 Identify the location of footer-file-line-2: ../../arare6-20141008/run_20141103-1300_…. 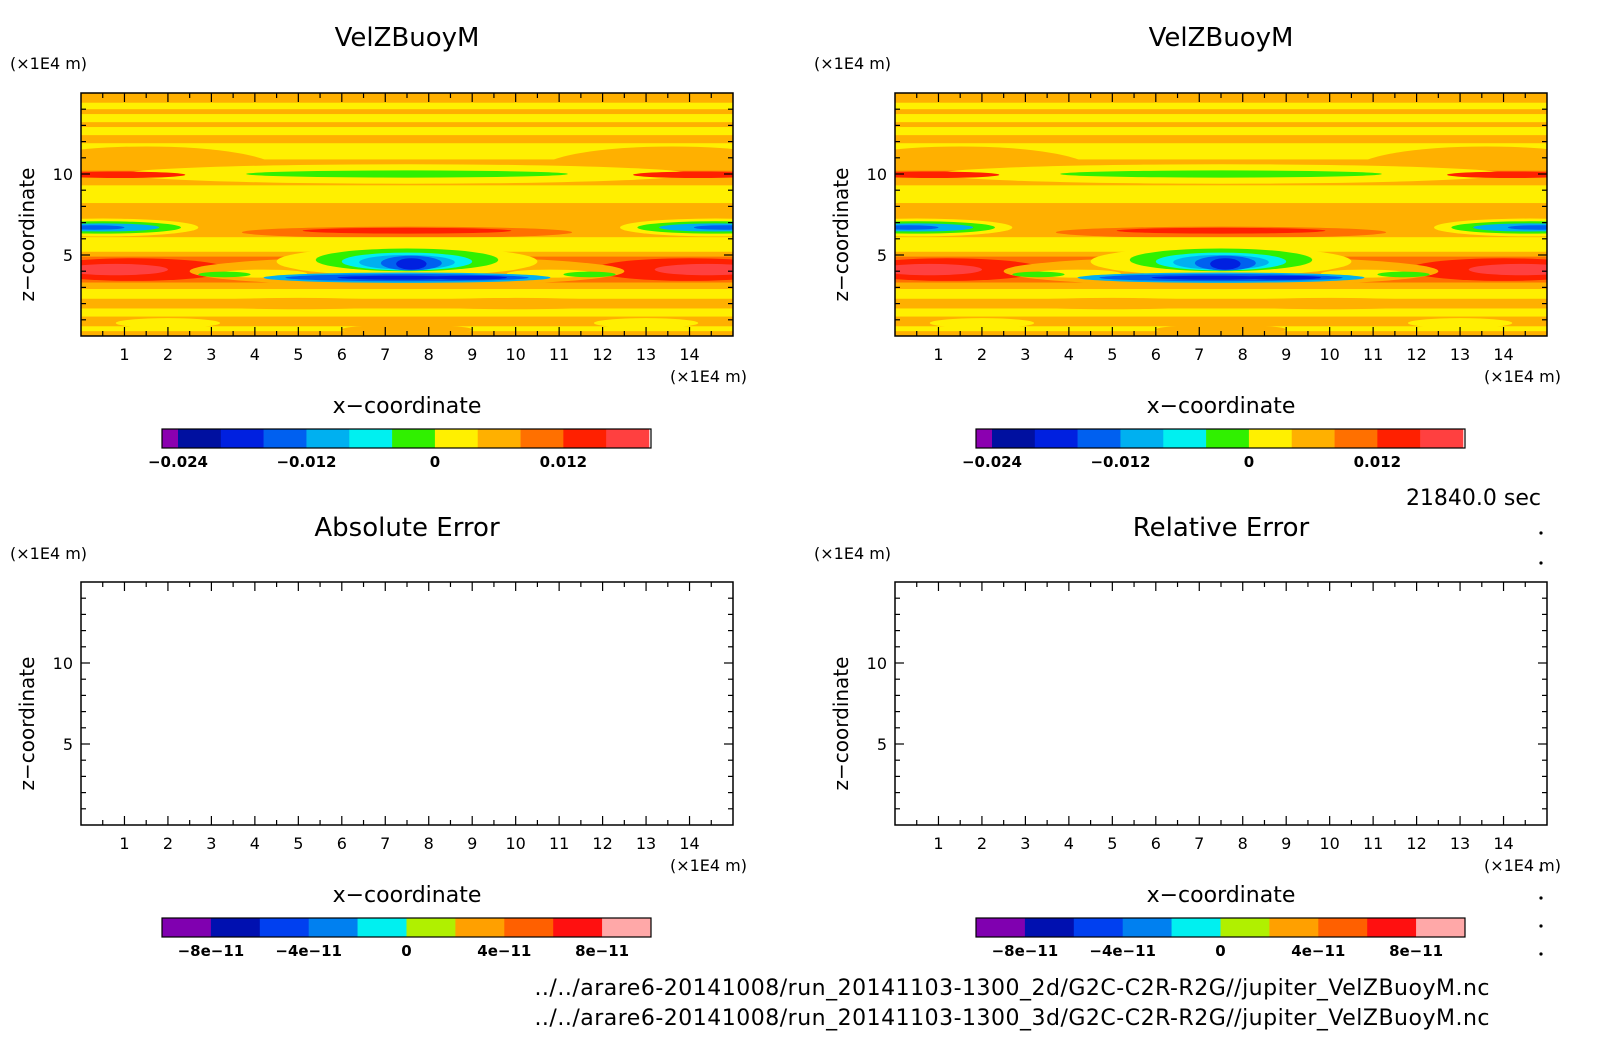
(1012, 1018).